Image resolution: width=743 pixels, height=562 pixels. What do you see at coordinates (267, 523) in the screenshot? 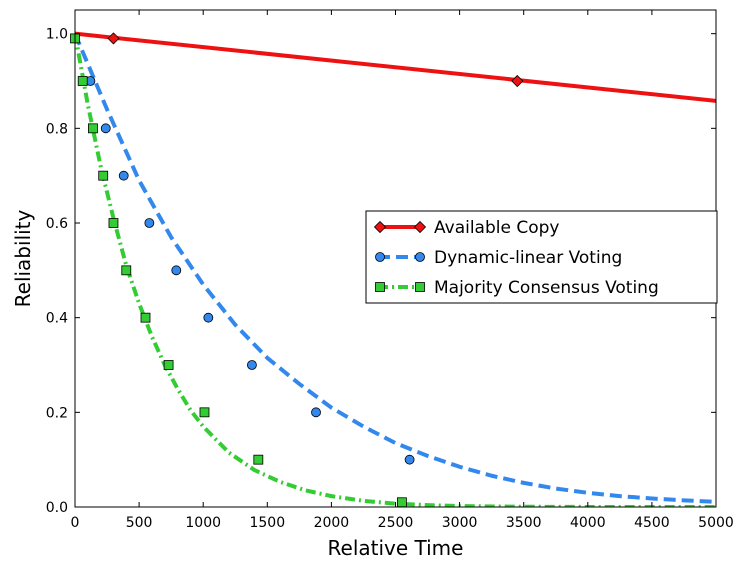
I see `x-tick-label: 1500` at bounding box center [267, 523].